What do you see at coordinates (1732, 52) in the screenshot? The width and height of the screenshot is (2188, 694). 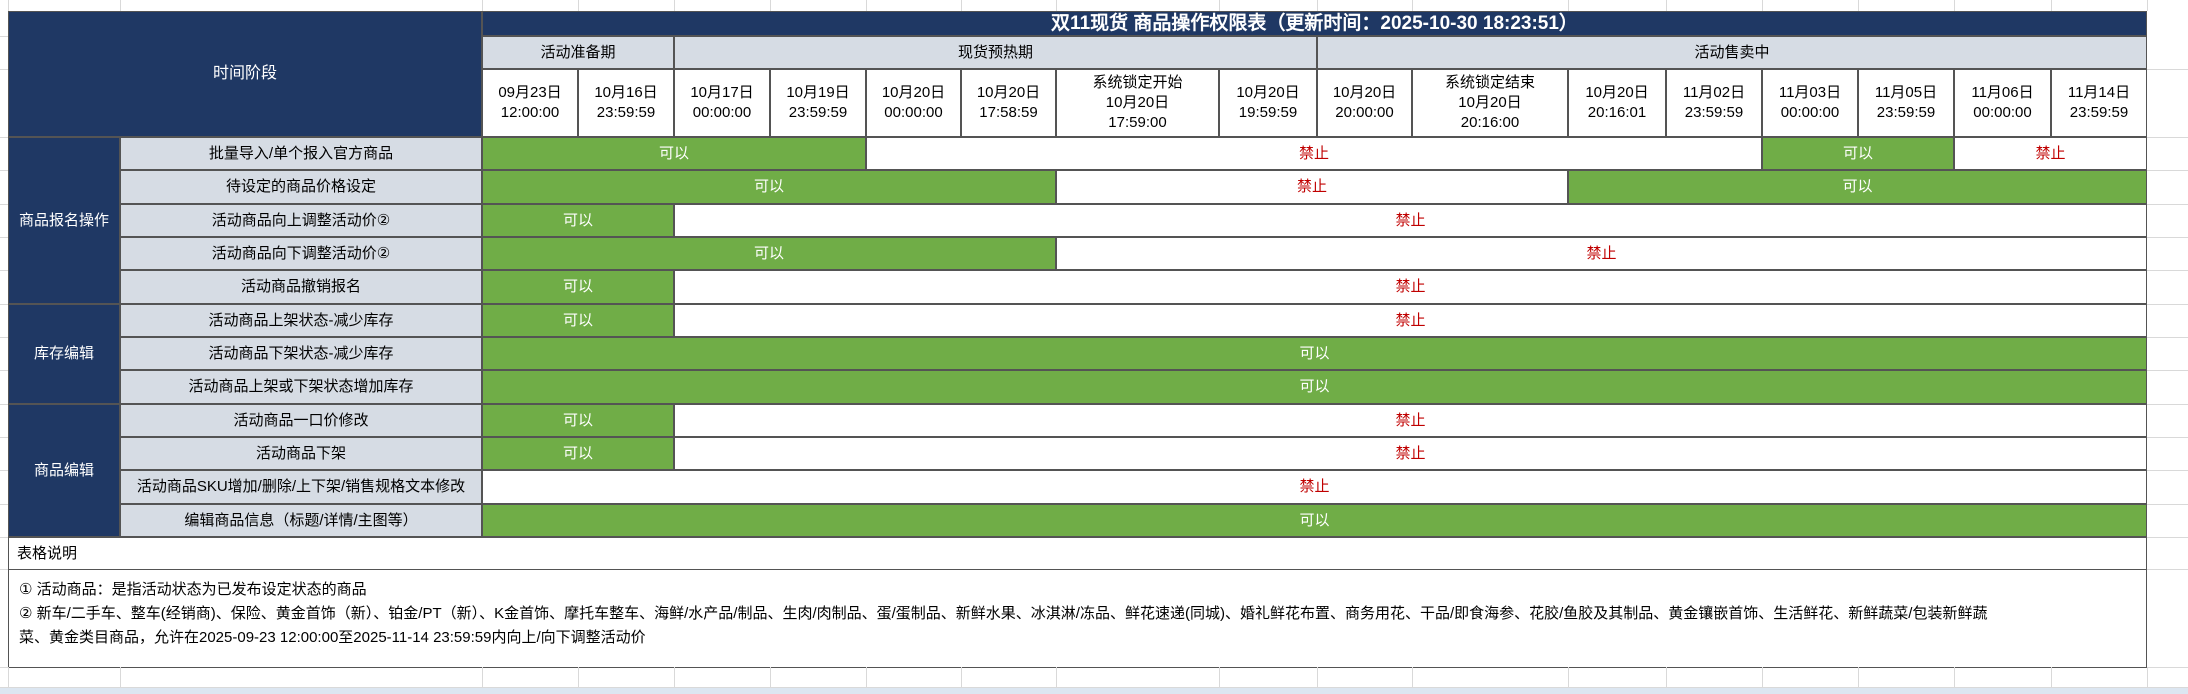 I see `phase-header-cell: 活动售卖中` at bounding box center [1732, 52].